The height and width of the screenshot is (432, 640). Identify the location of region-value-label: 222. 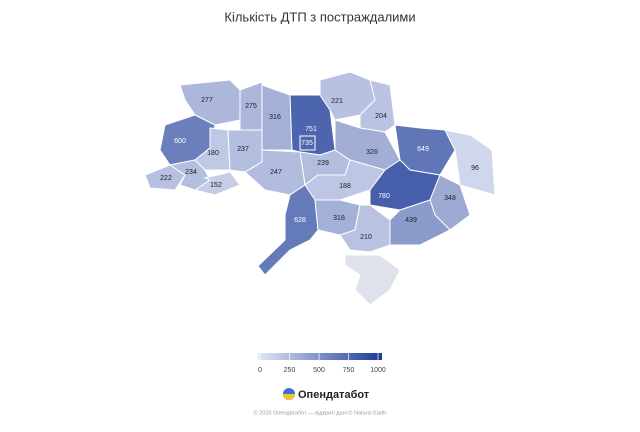
(166, 178).